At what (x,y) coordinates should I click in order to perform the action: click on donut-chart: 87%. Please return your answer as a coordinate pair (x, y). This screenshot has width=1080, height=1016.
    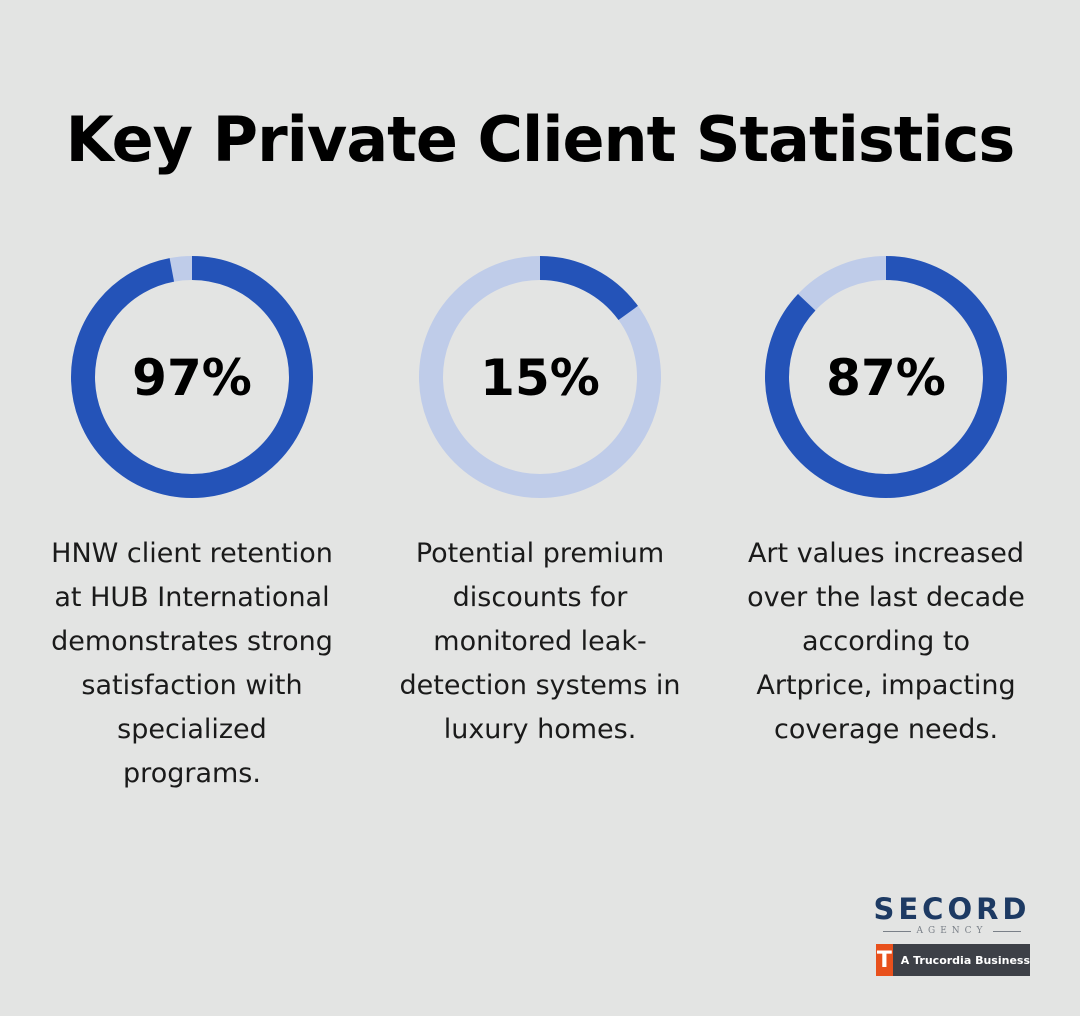
    Looking at the image, I should click on (886, 377).